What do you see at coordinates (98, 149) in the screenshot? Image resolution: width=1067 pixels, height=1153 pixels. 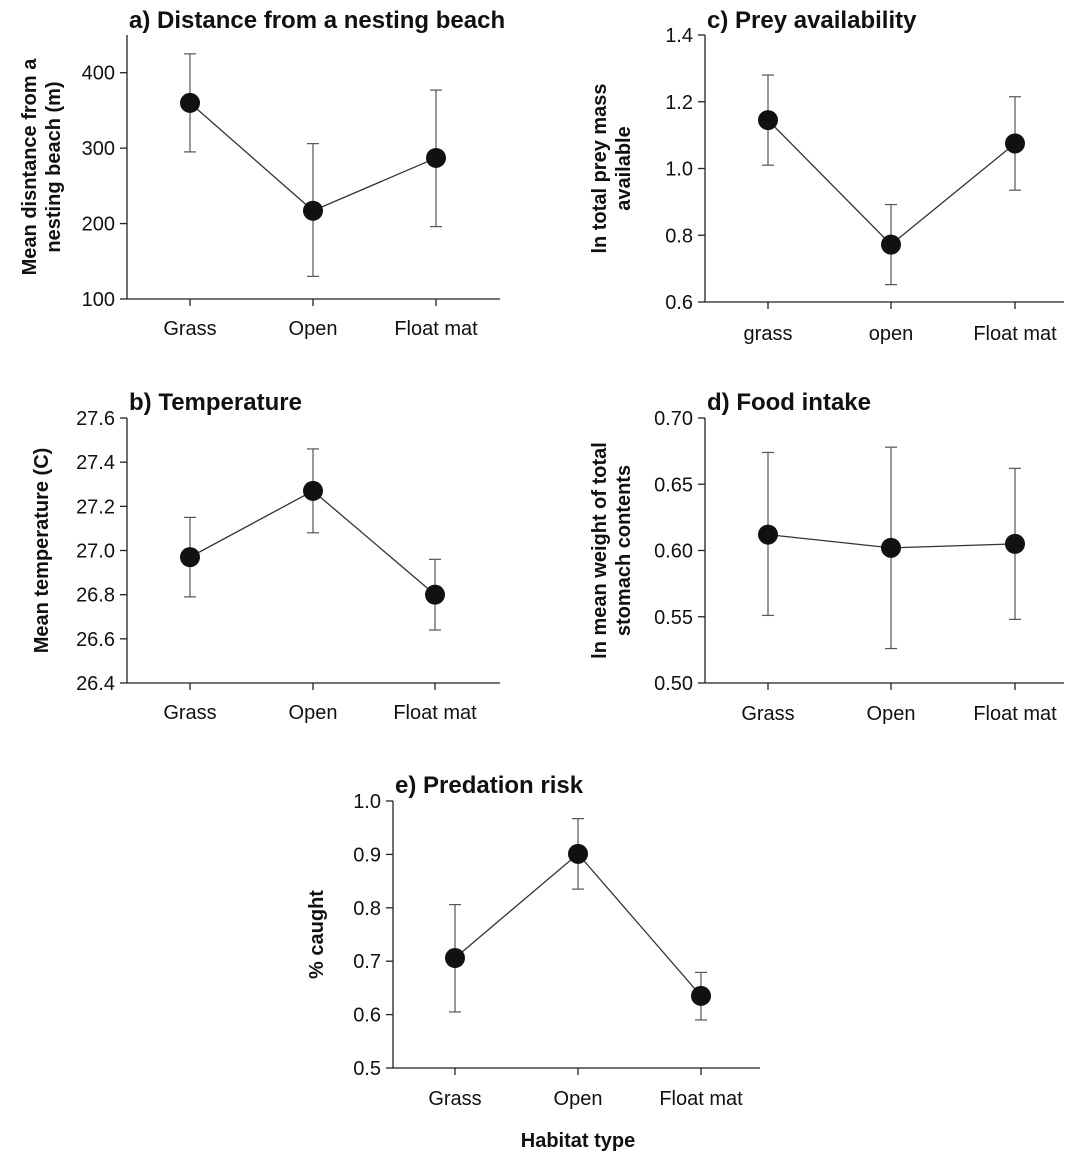 I see `y-tick-label: 300` at bounding box center [98, 149].